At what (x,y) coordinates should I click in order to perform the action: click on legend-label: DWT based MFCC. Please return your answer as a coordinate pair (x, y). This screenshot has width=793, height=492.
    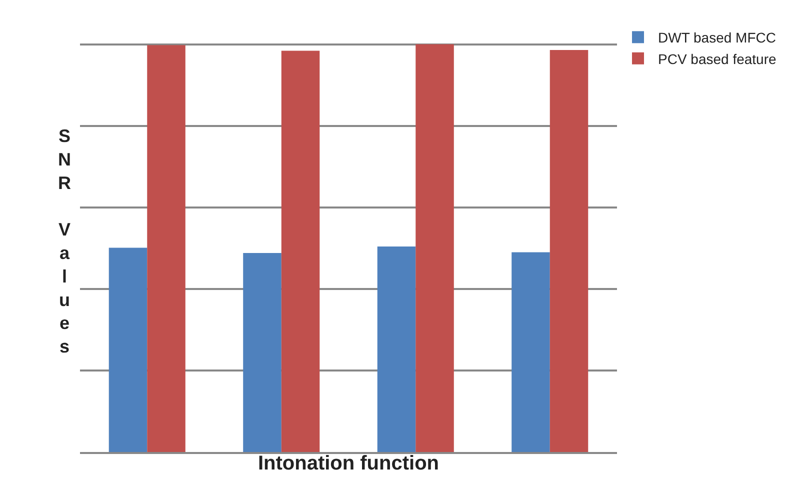
    Looking at the image, I should click on (717, 38).